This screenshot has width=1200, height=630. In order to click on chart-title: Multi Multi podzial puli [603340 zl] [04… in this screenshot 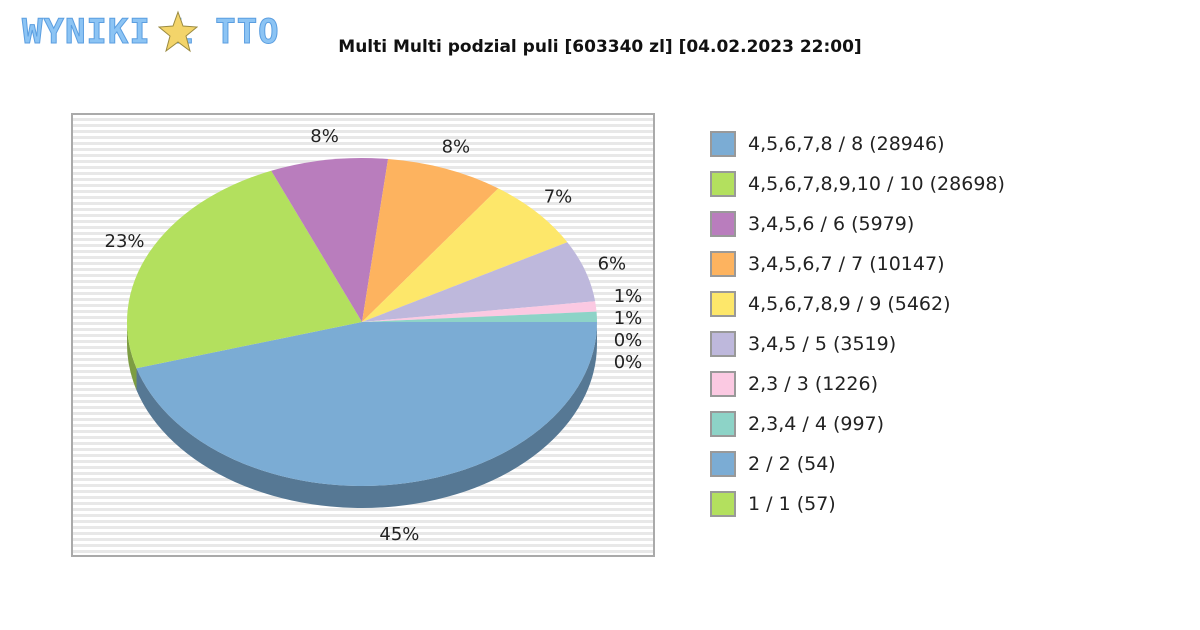, I will do `click(600, 47)`.